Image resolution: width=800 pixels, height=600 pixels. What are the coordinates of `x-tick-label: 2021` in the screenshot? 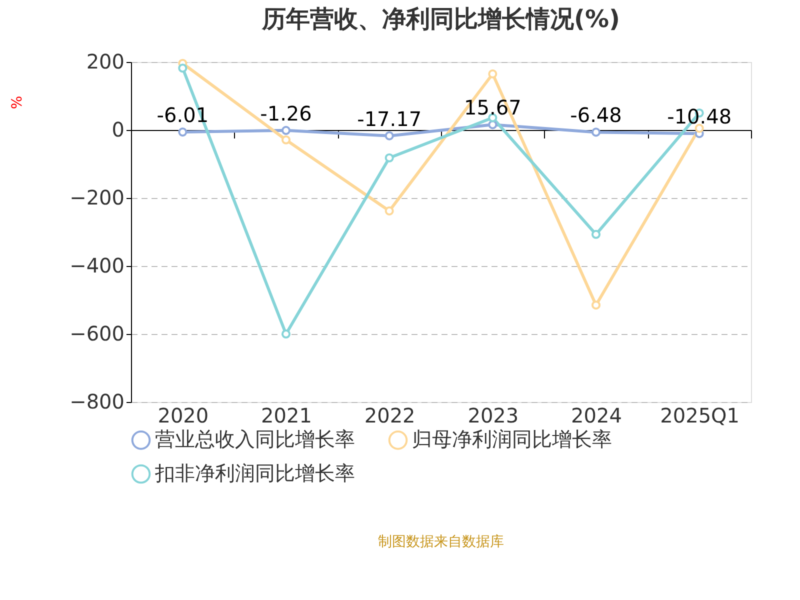 It's located at (286, 416).